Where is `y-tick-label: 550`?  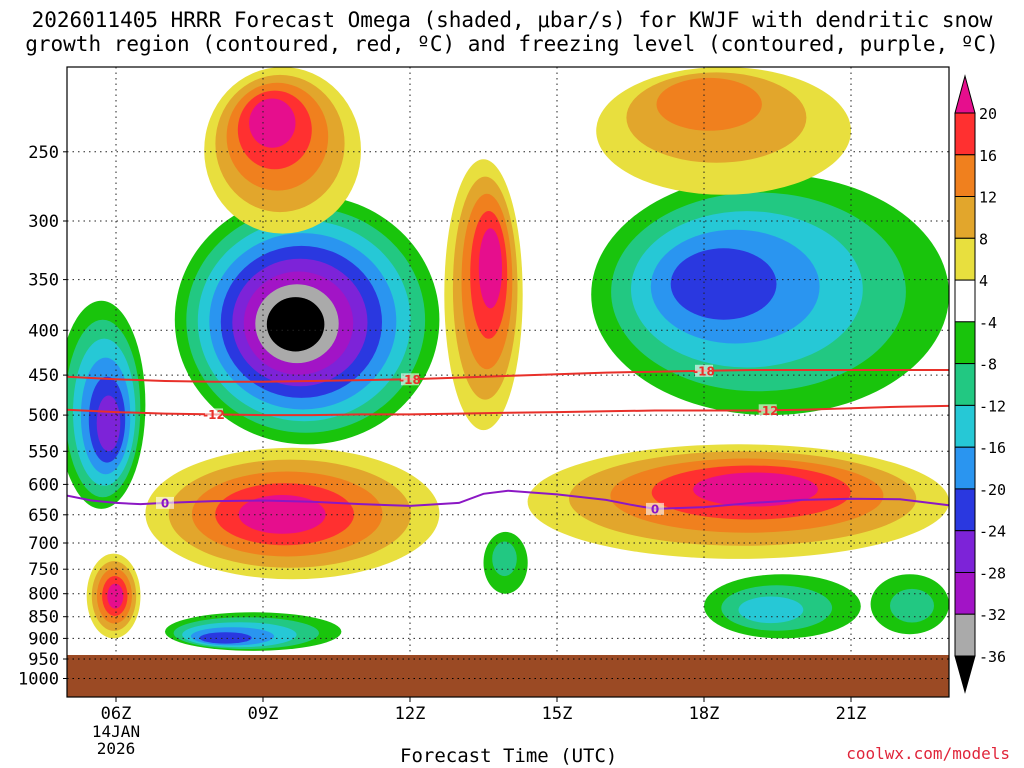
y-tick-label: 550 is located at coordinates (43, 452).